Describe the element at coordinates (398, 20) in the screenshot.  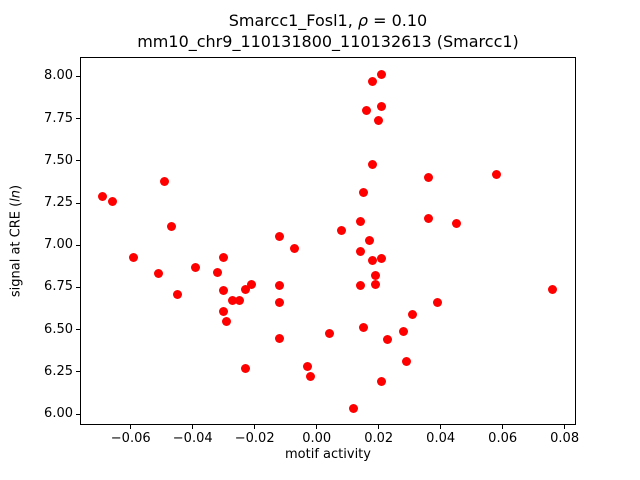
I see `title-suffix: = 0.10` at that location.